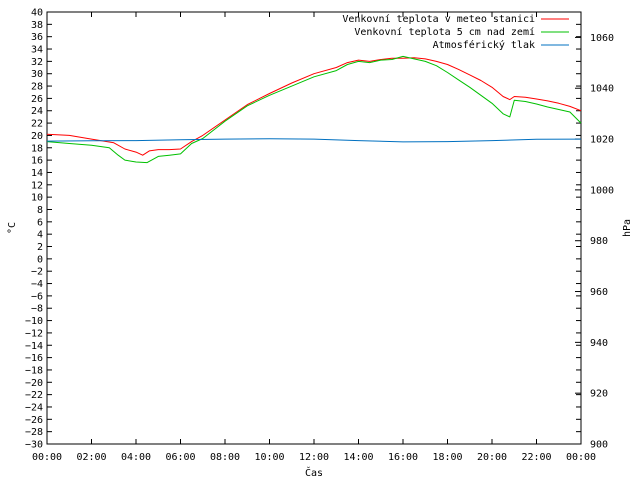 This screenshot has width=640, height=480. I want to click on legend-label: Atmosférický tlak, so click(484, 45).